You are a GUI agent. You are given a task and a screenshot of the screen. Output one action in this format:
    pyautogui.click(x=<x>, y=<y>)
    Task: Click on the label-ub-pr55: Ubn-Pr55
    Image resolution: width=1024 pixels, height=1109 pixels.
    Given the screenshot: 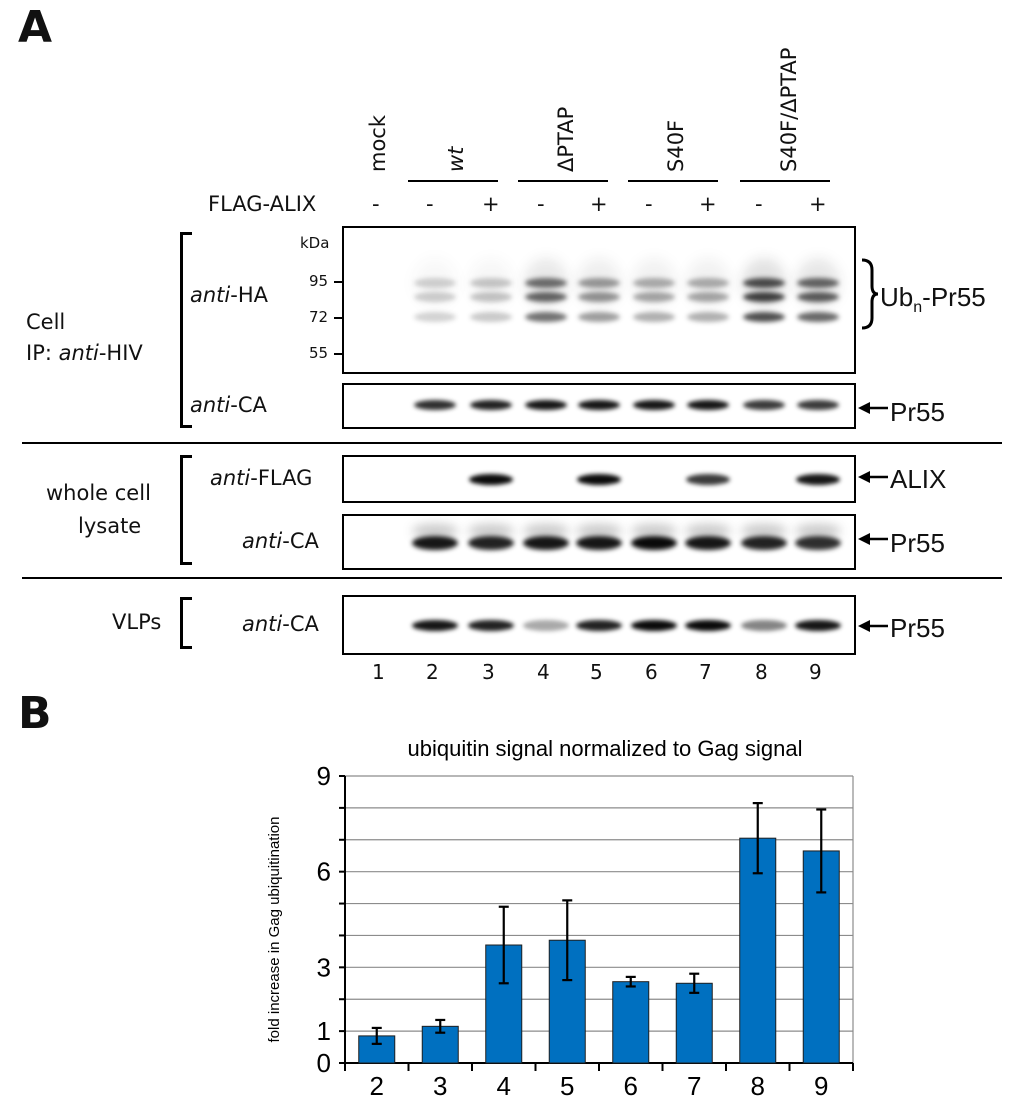 What is the action you would take?
    pyautogui.click(x=933, y=299)
    